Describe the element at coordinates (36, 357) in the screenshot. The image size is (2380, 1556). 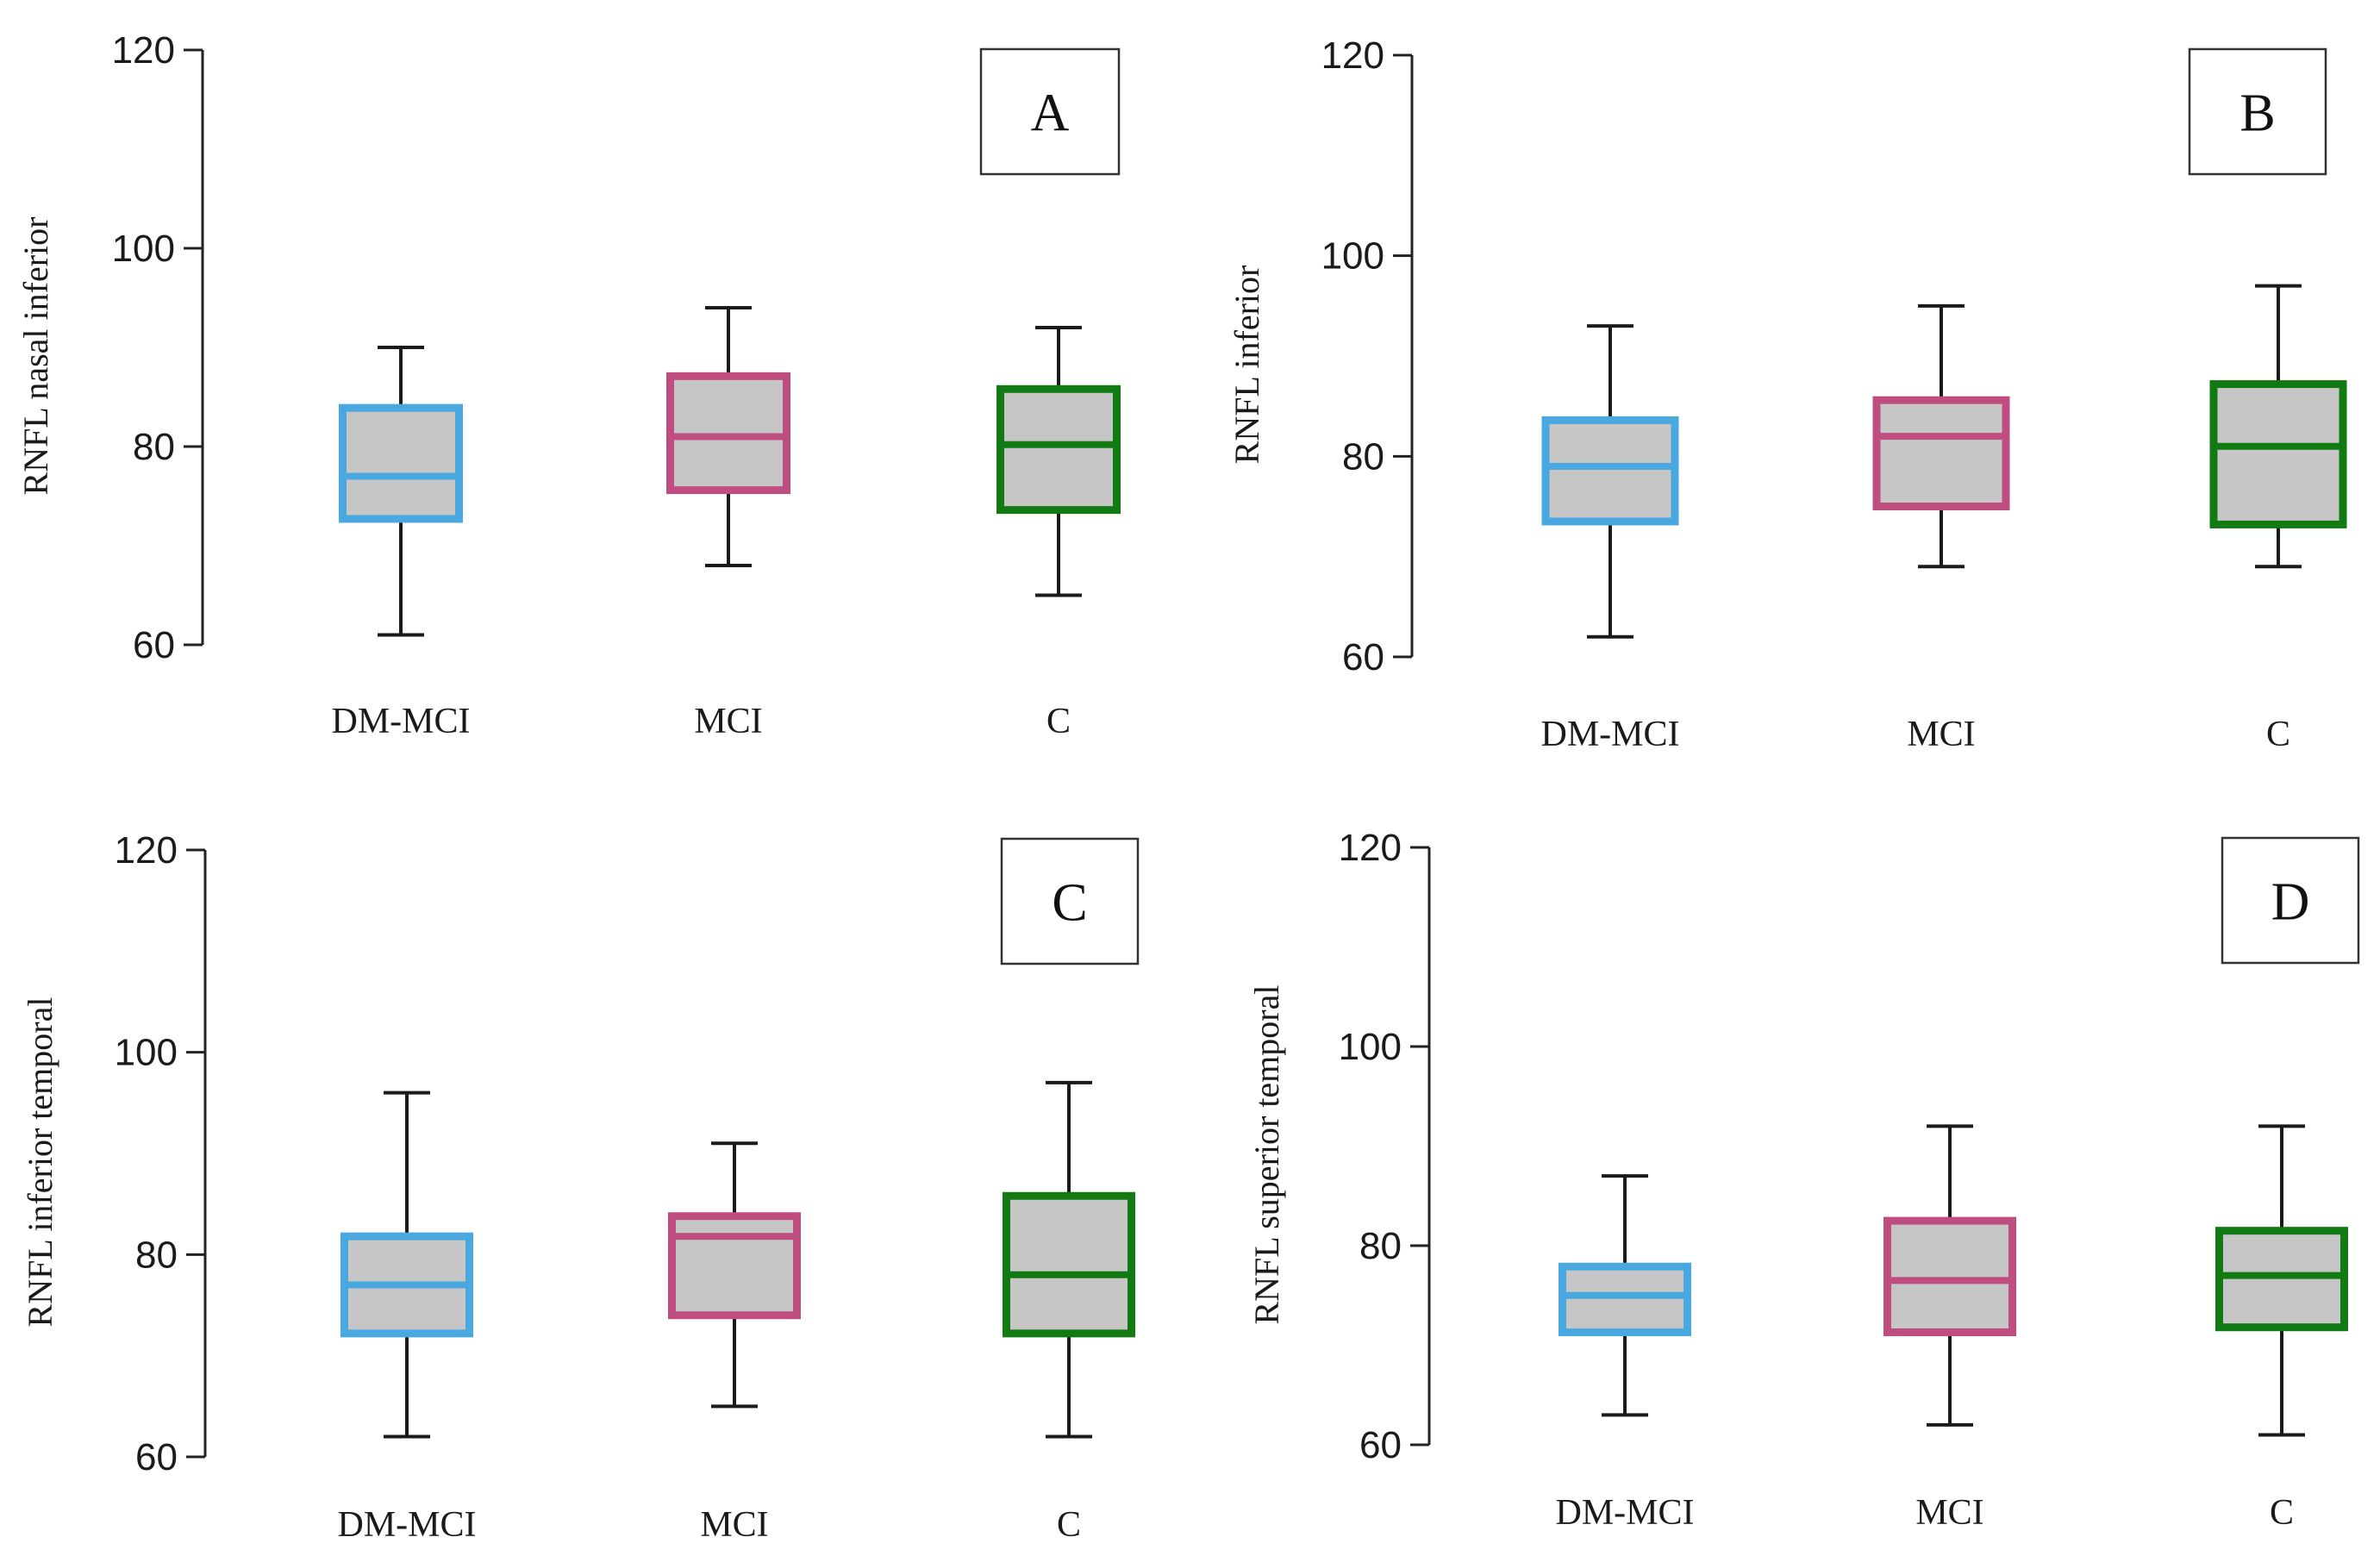
I see `y-axis-label: RNFL nasal inferior` at that location.